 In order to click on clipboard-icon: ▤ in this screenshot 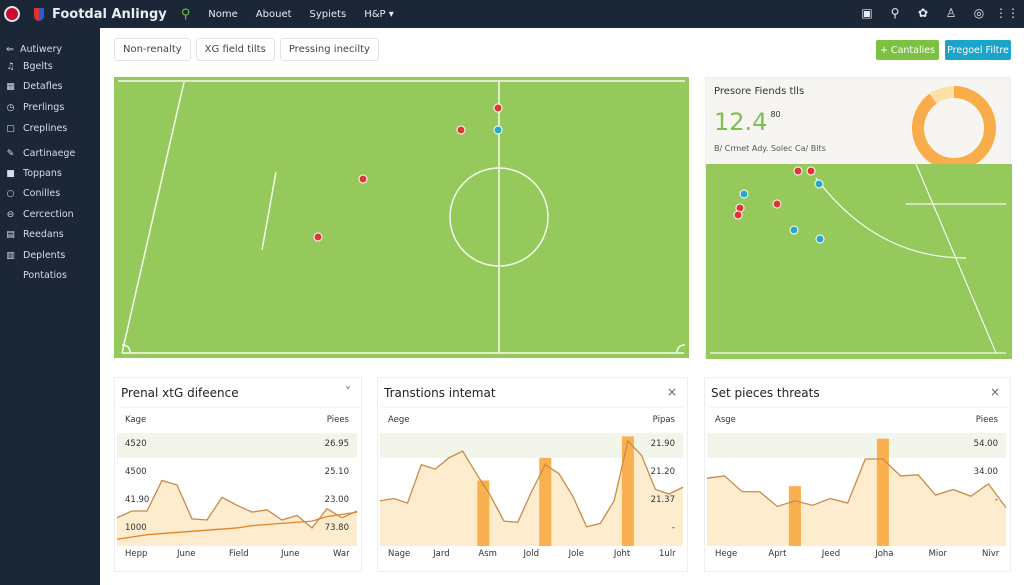, I will do `click(10, 234)`.